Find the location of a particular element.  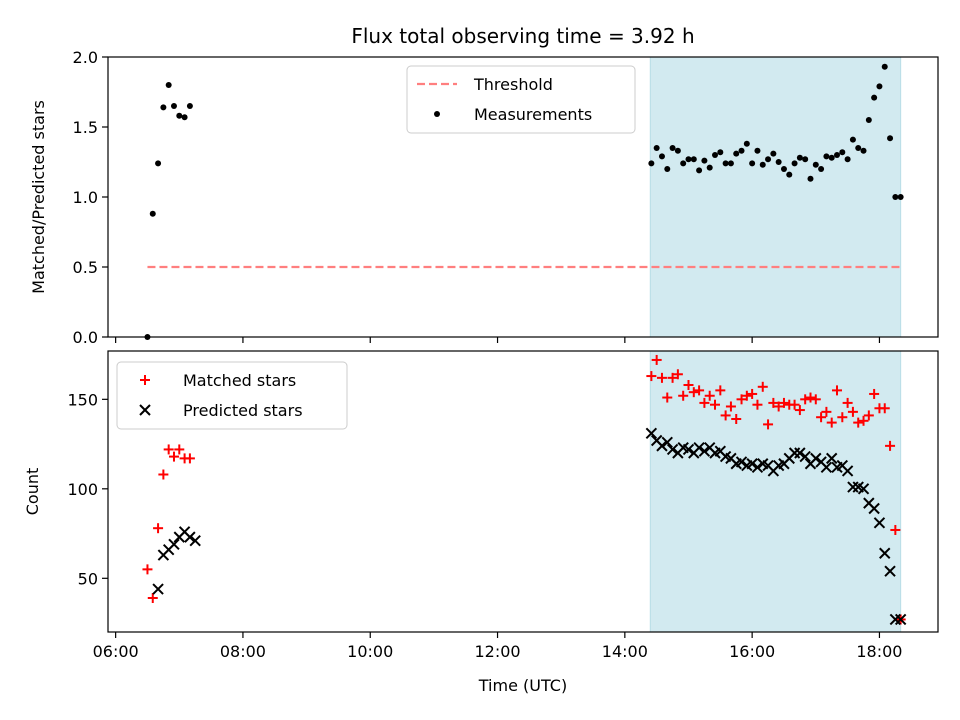

y-axis-label: Matched/Predicted stars is located at coordinates (38, 197).